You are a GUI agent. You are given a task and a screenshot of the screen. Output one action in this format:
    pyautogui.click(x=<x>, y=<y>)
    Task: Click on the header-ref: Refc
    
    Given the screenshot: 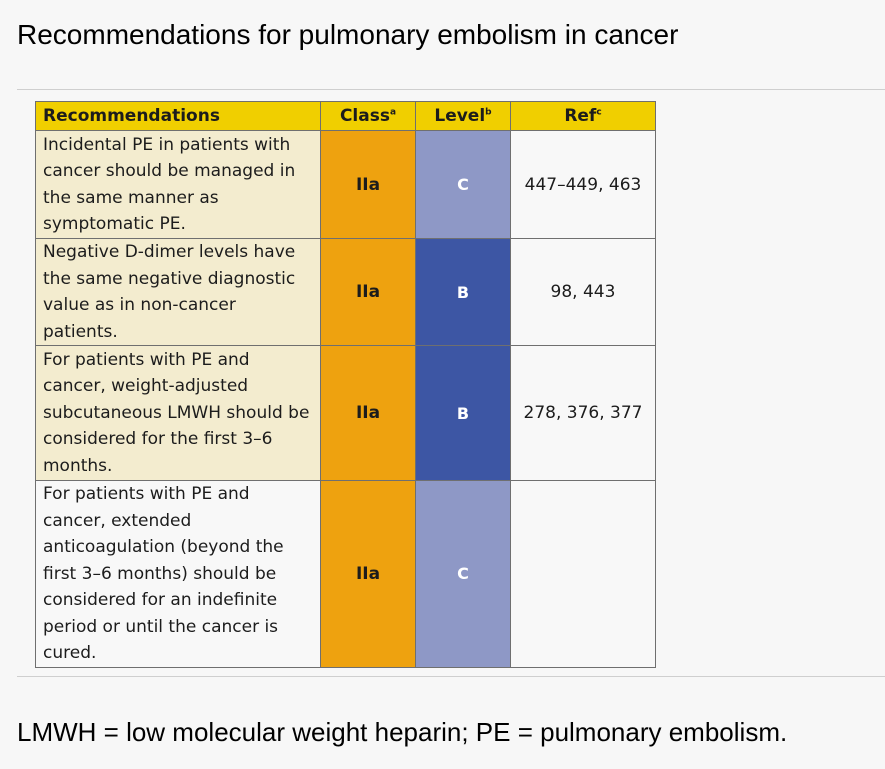 What is the action you would take?
    pyautogui.click(x=583, y=116)
    